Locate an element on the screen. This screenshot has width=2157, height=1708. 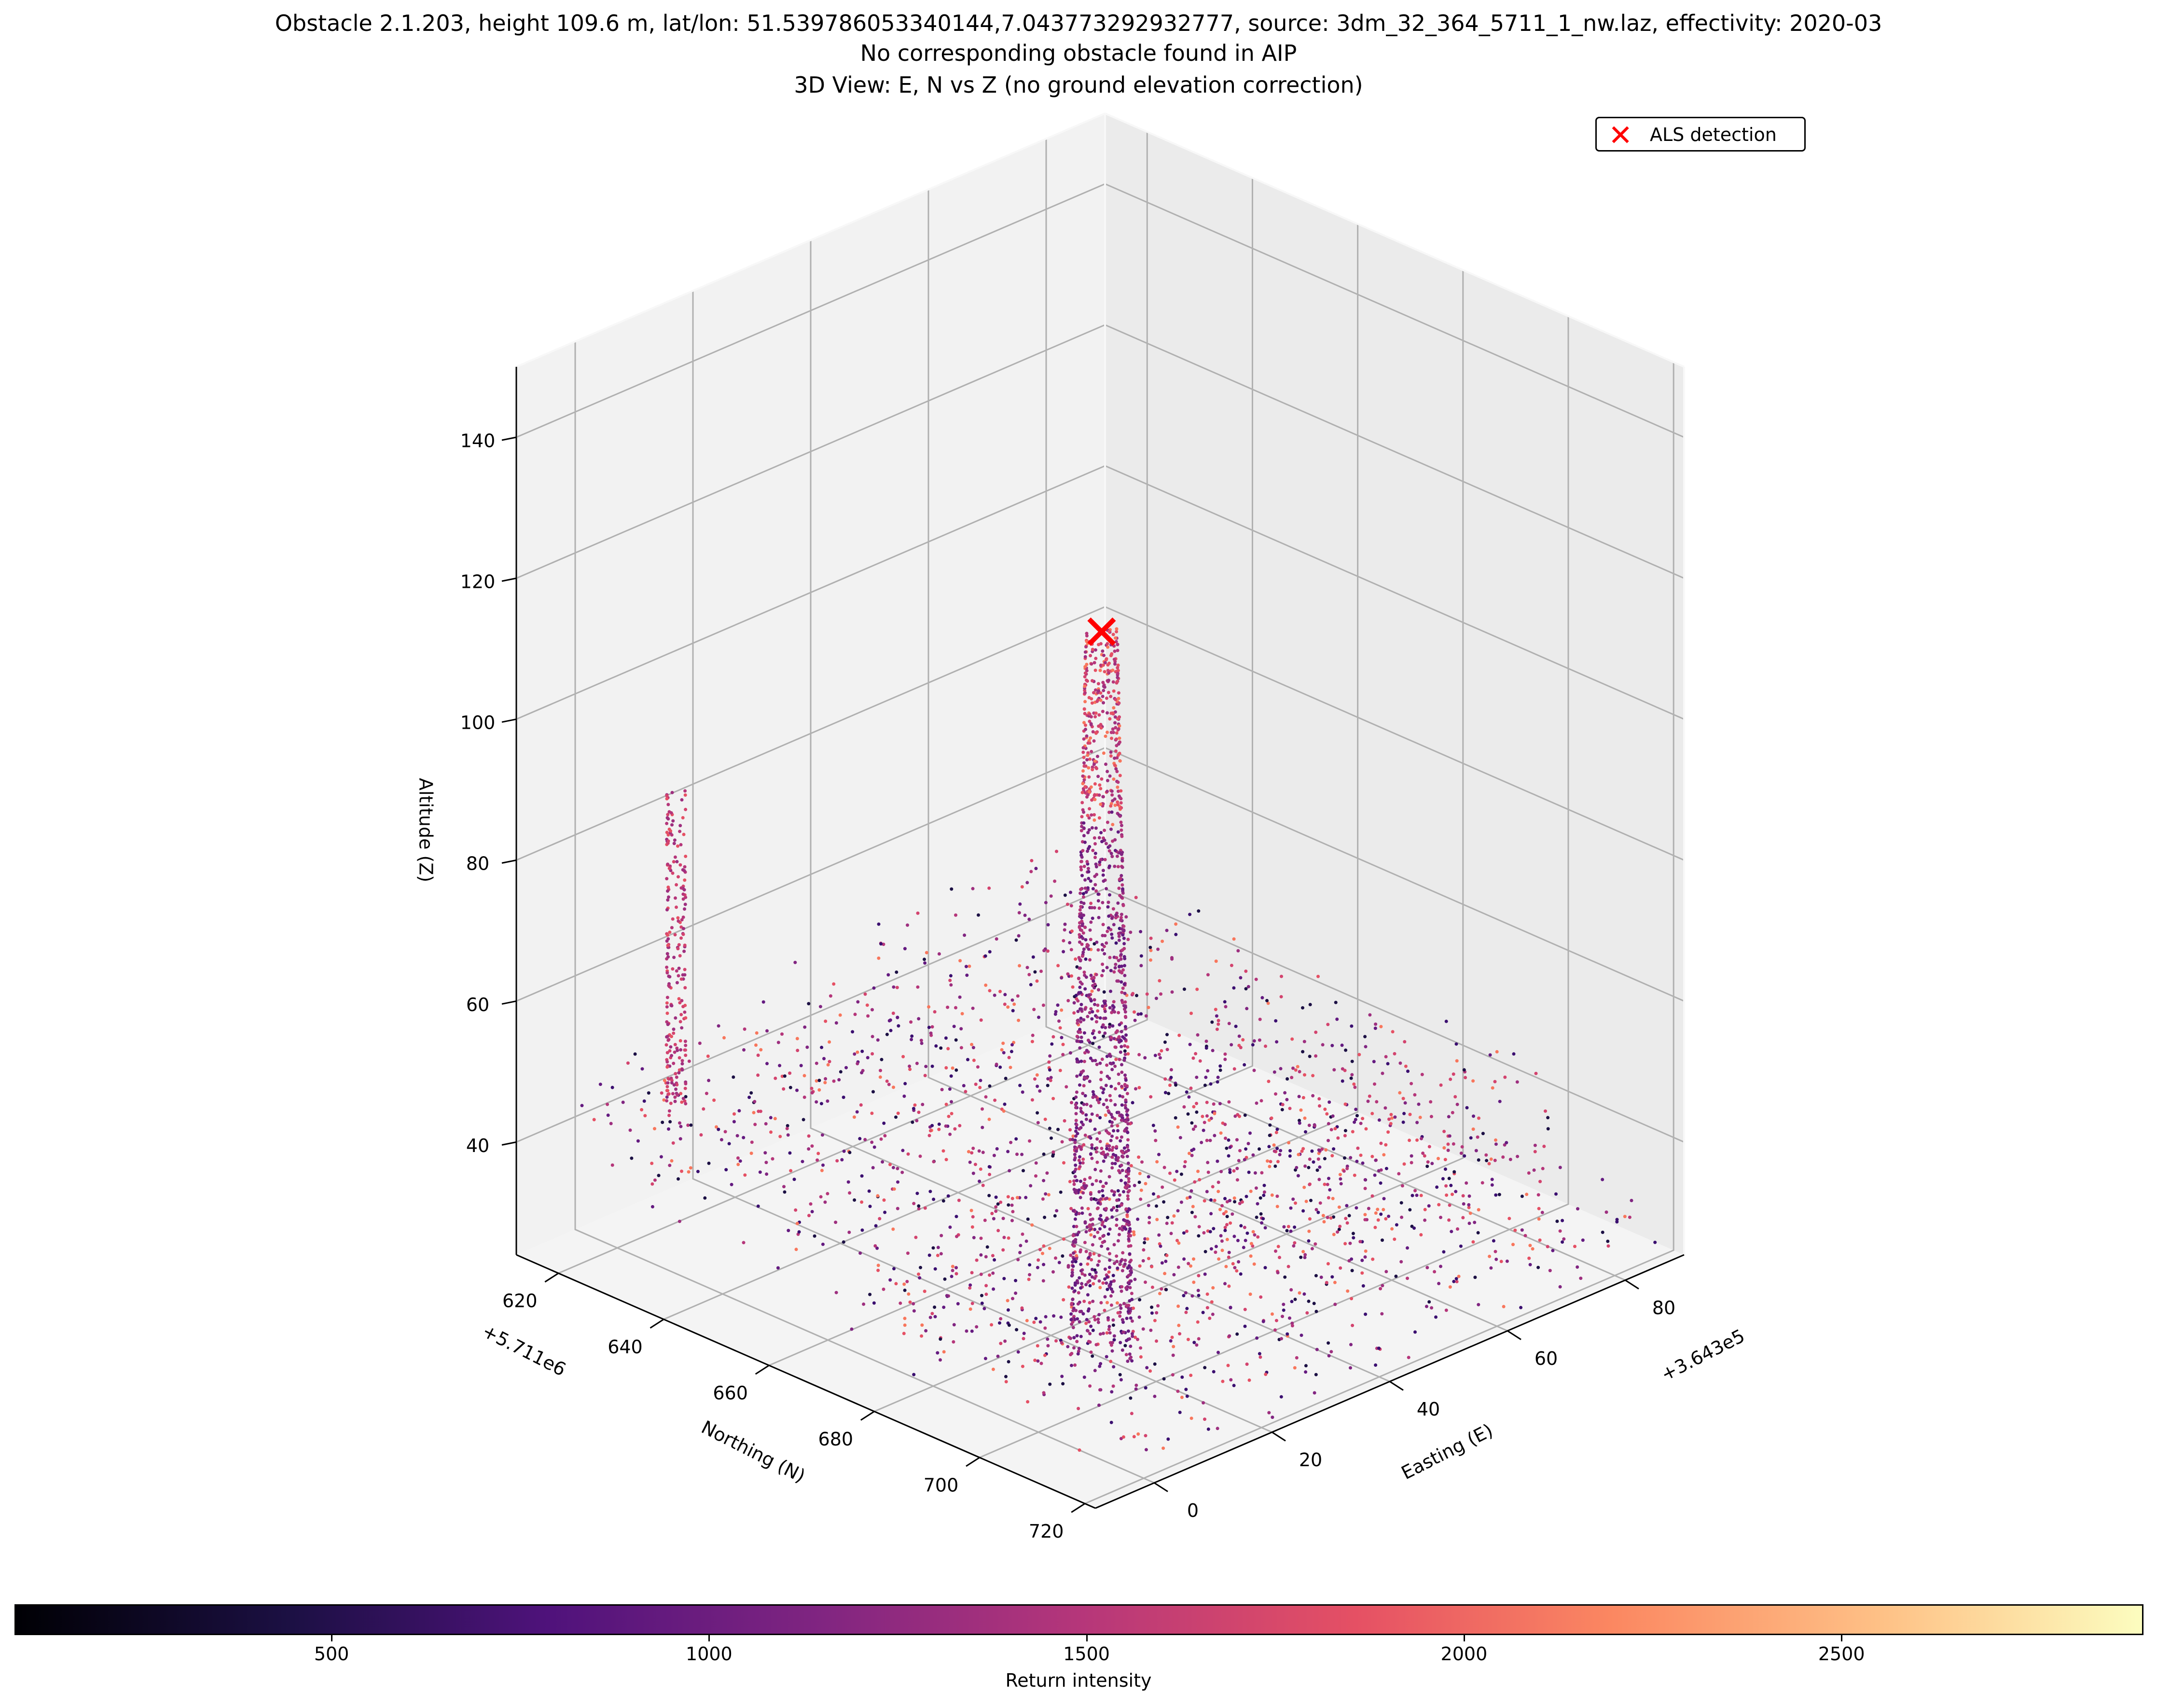
colorbar is located at coordinates (1078, 1619).